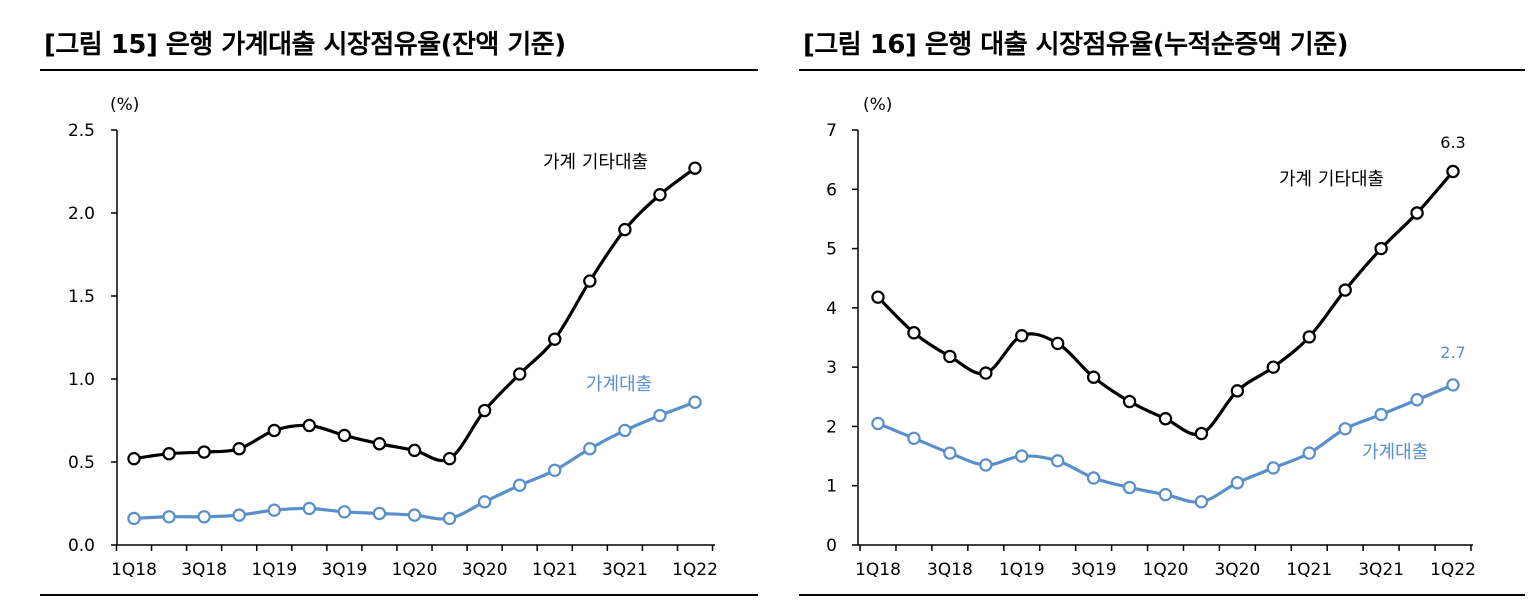  What do you see at coordinates (414, 460) in the screenshot?
I see `series-line` at bounding box center [414, 460].